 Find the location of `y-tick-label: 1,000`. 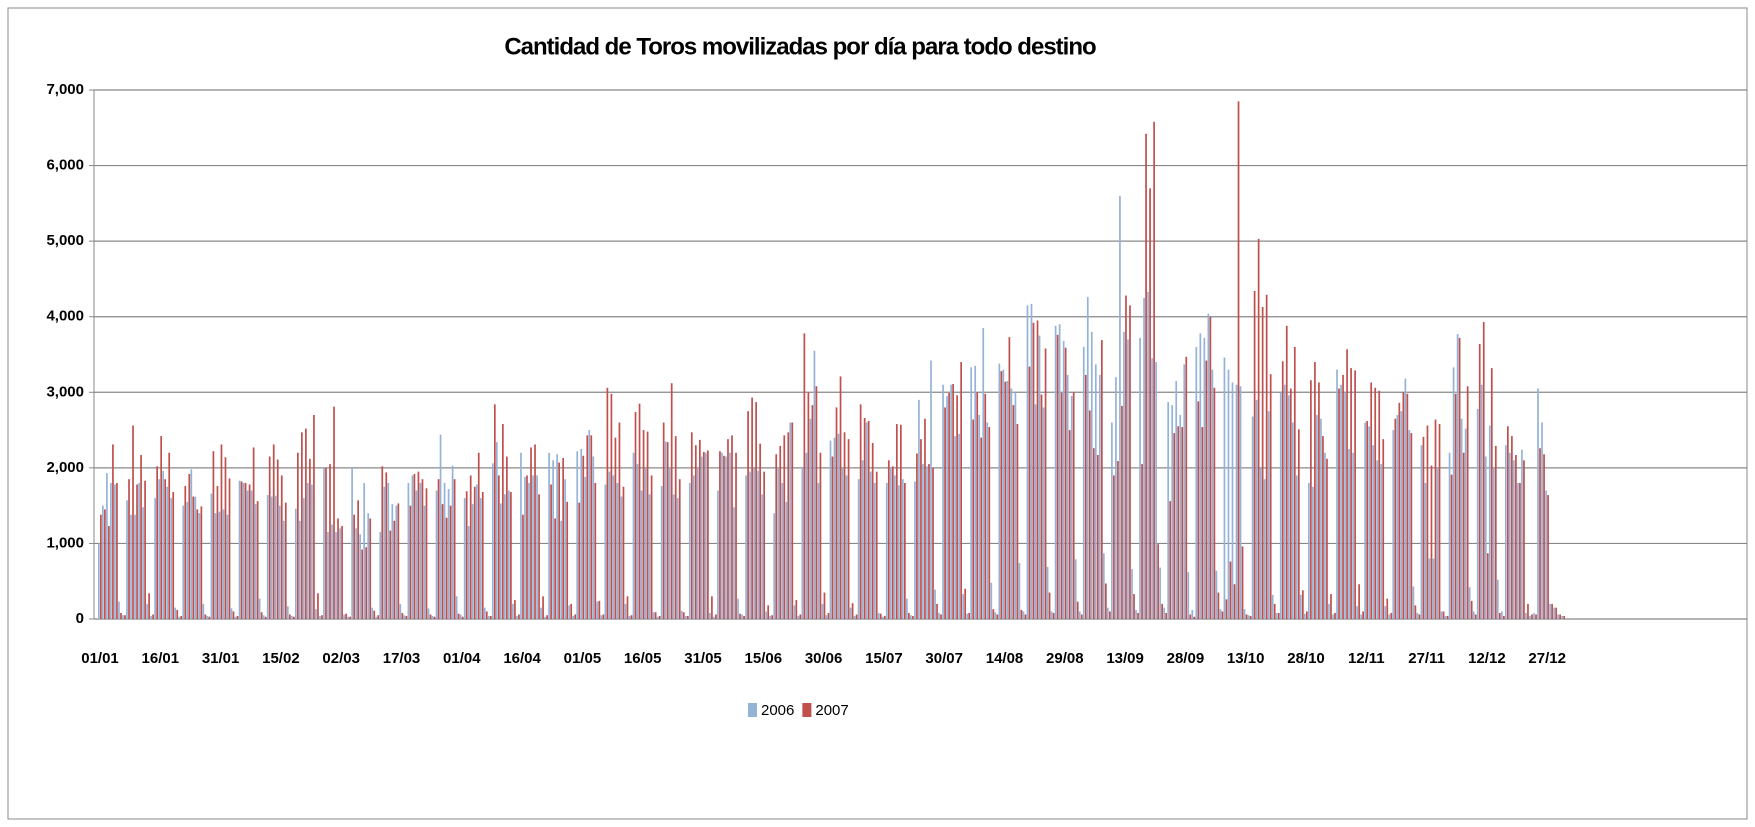

y-tick-label: 1,000 is located at coordinates (65, 542).